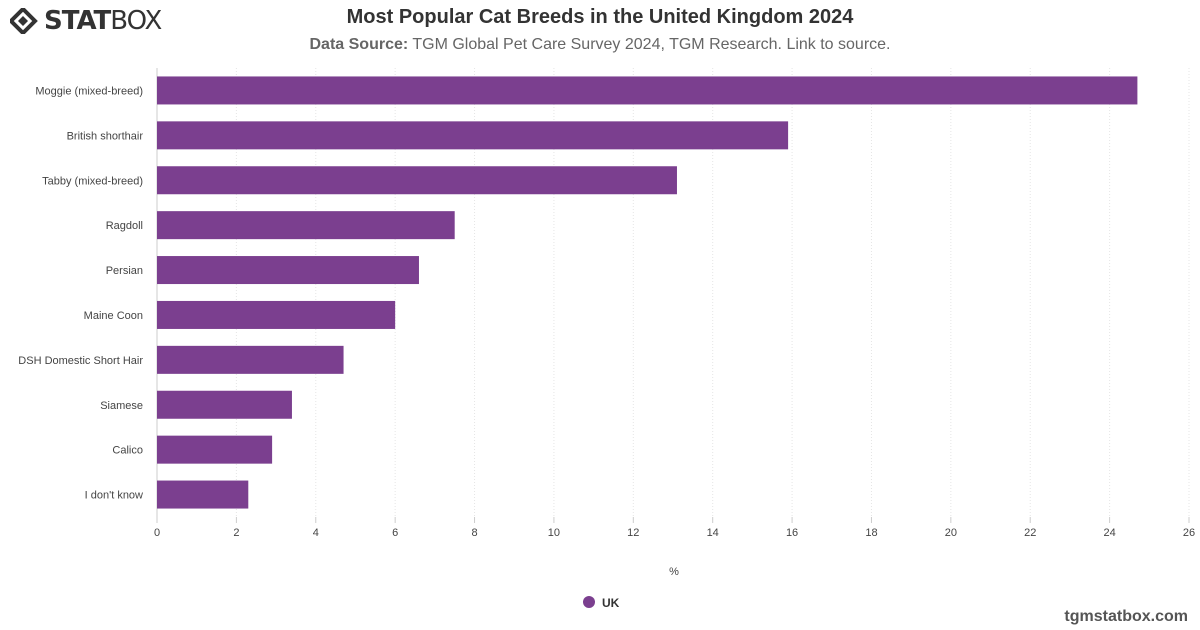 The height and width of the screenshot is (630, 1200). What do you see at coordinates (554, 533) in the screenshot?
I see `x-tick-label: 10` at bounding box center [554, 533].